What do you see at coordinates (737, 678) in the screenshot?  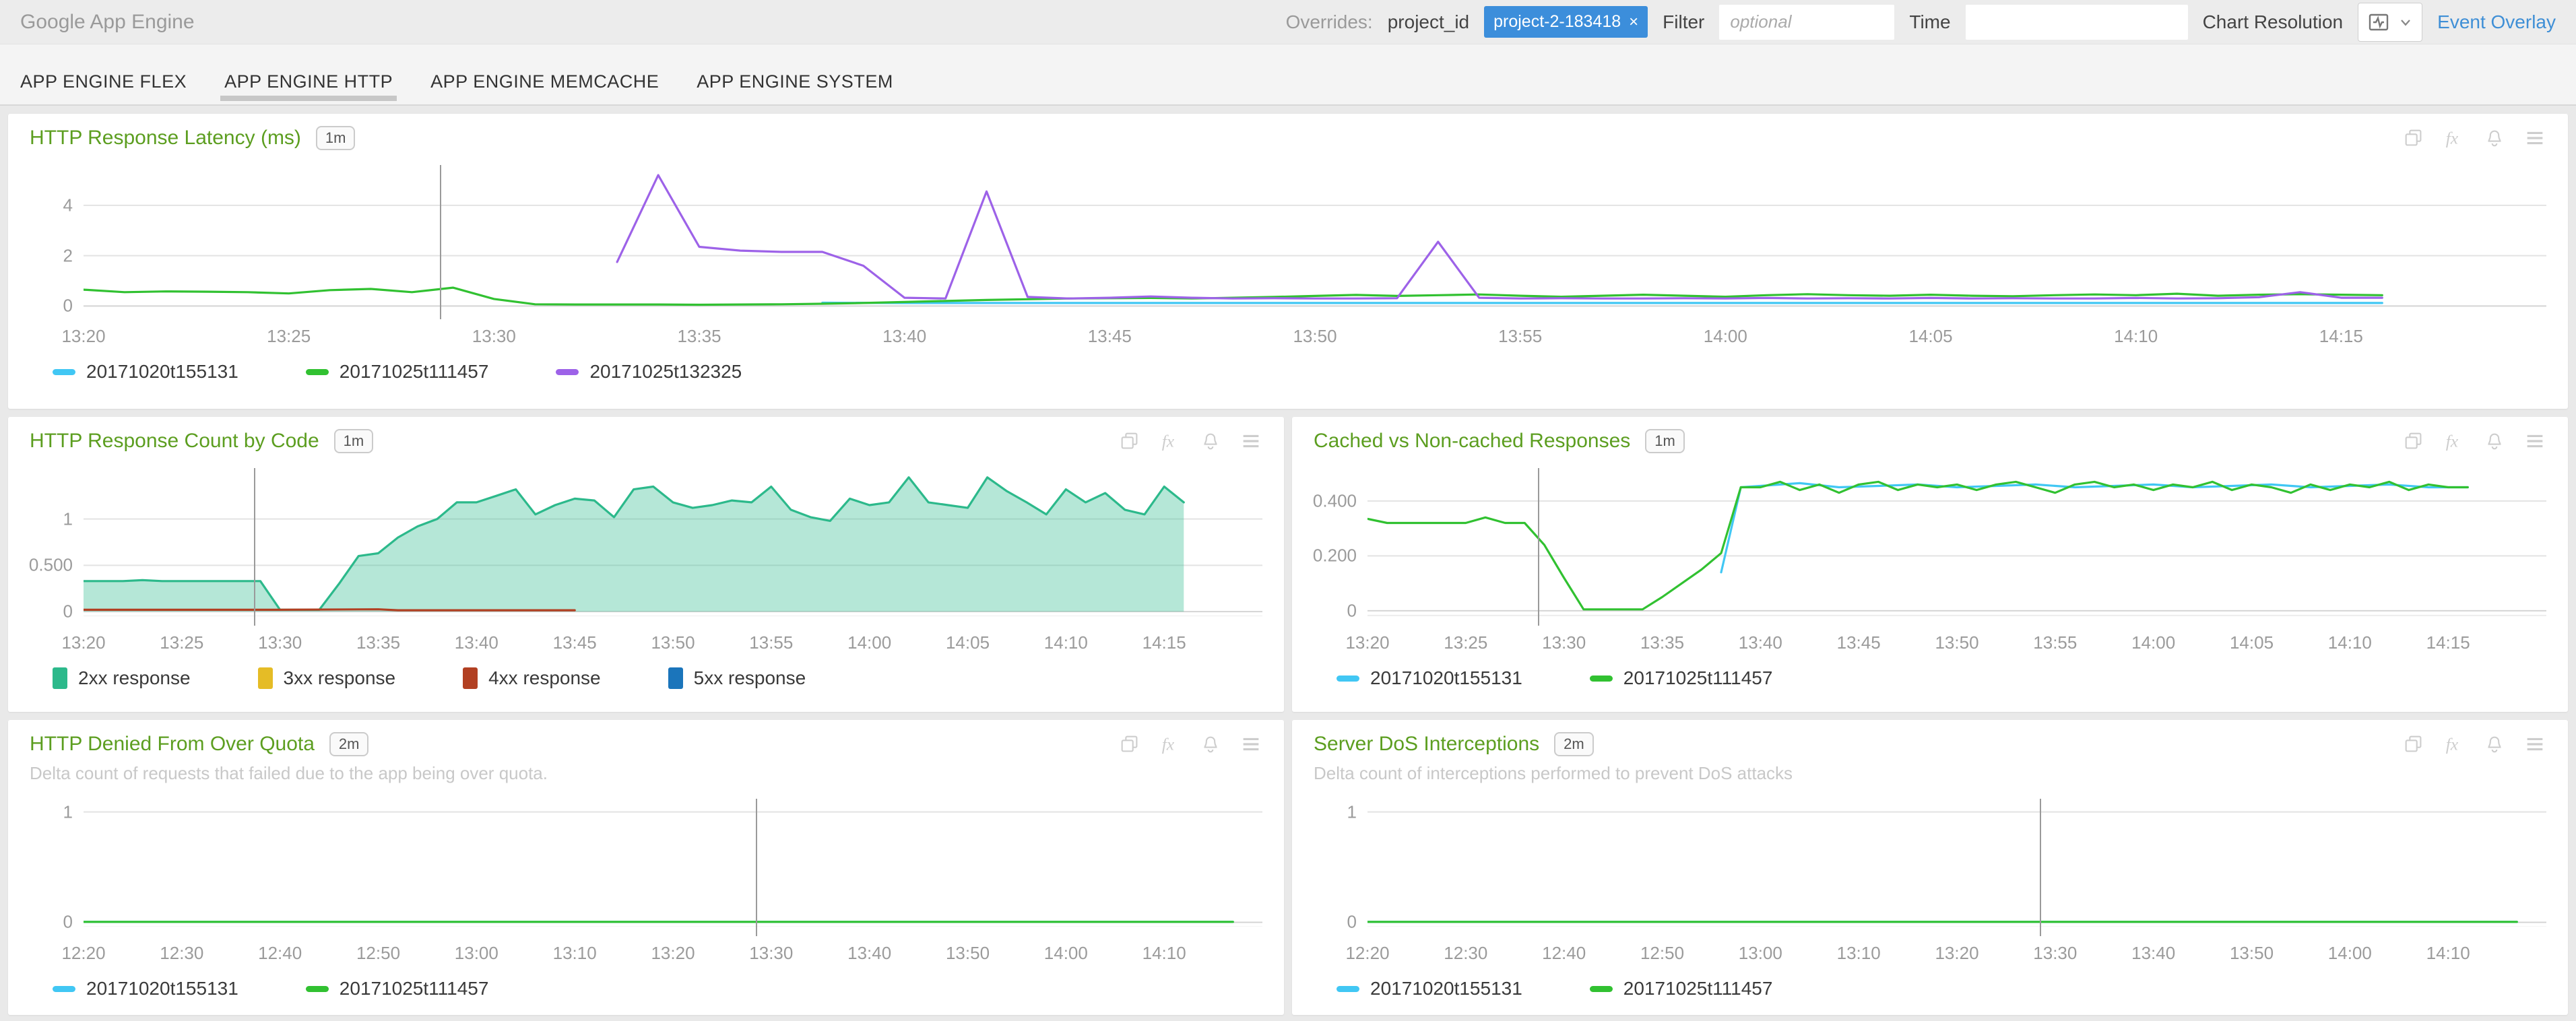 I see `legend-item: 5xx response` at bounding box center [737, 678].